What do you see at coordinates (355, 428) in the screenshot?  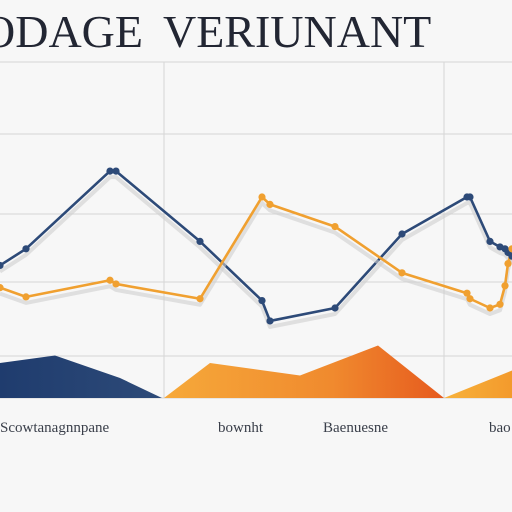 I see `category-label-3: Baenuesne` at bounding box center [355, 428].